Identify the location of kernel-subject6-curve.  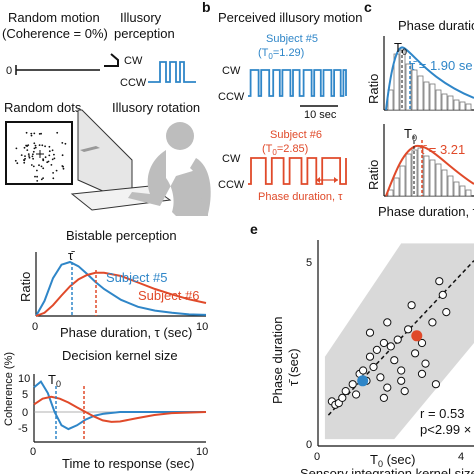
(120, 409).